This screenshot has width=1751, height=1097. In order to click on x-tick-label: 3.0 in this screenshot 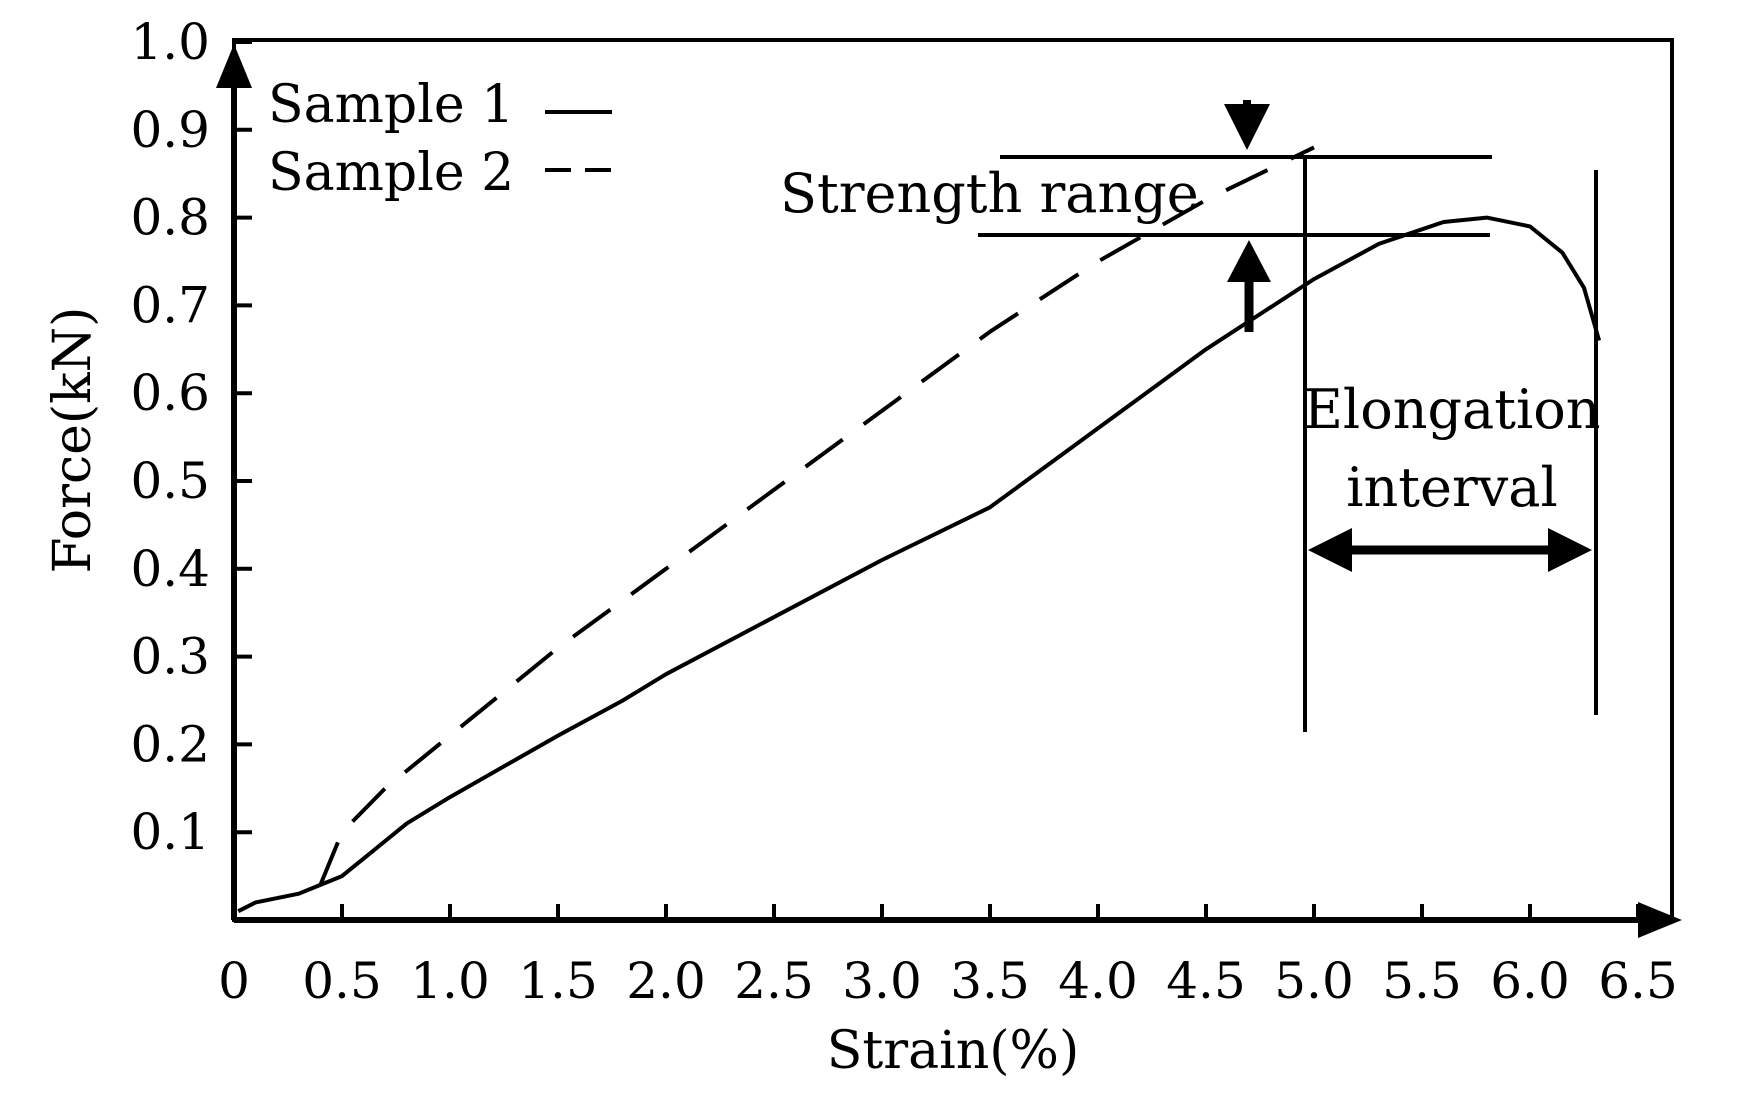, I will do `click(882, 981)`.